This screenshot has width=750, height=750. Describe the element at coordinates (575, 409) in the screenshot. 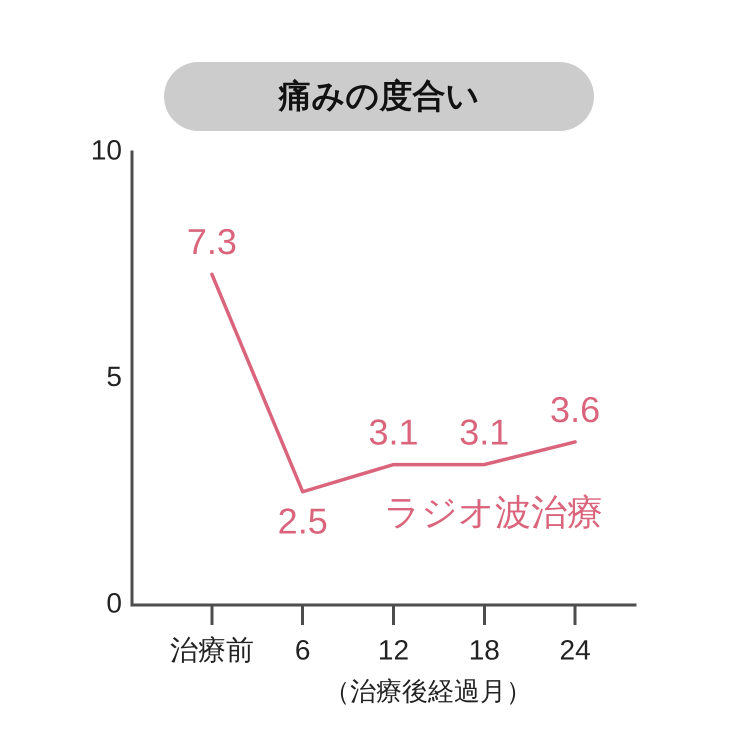

I see `data-label: 3.6` at that location.